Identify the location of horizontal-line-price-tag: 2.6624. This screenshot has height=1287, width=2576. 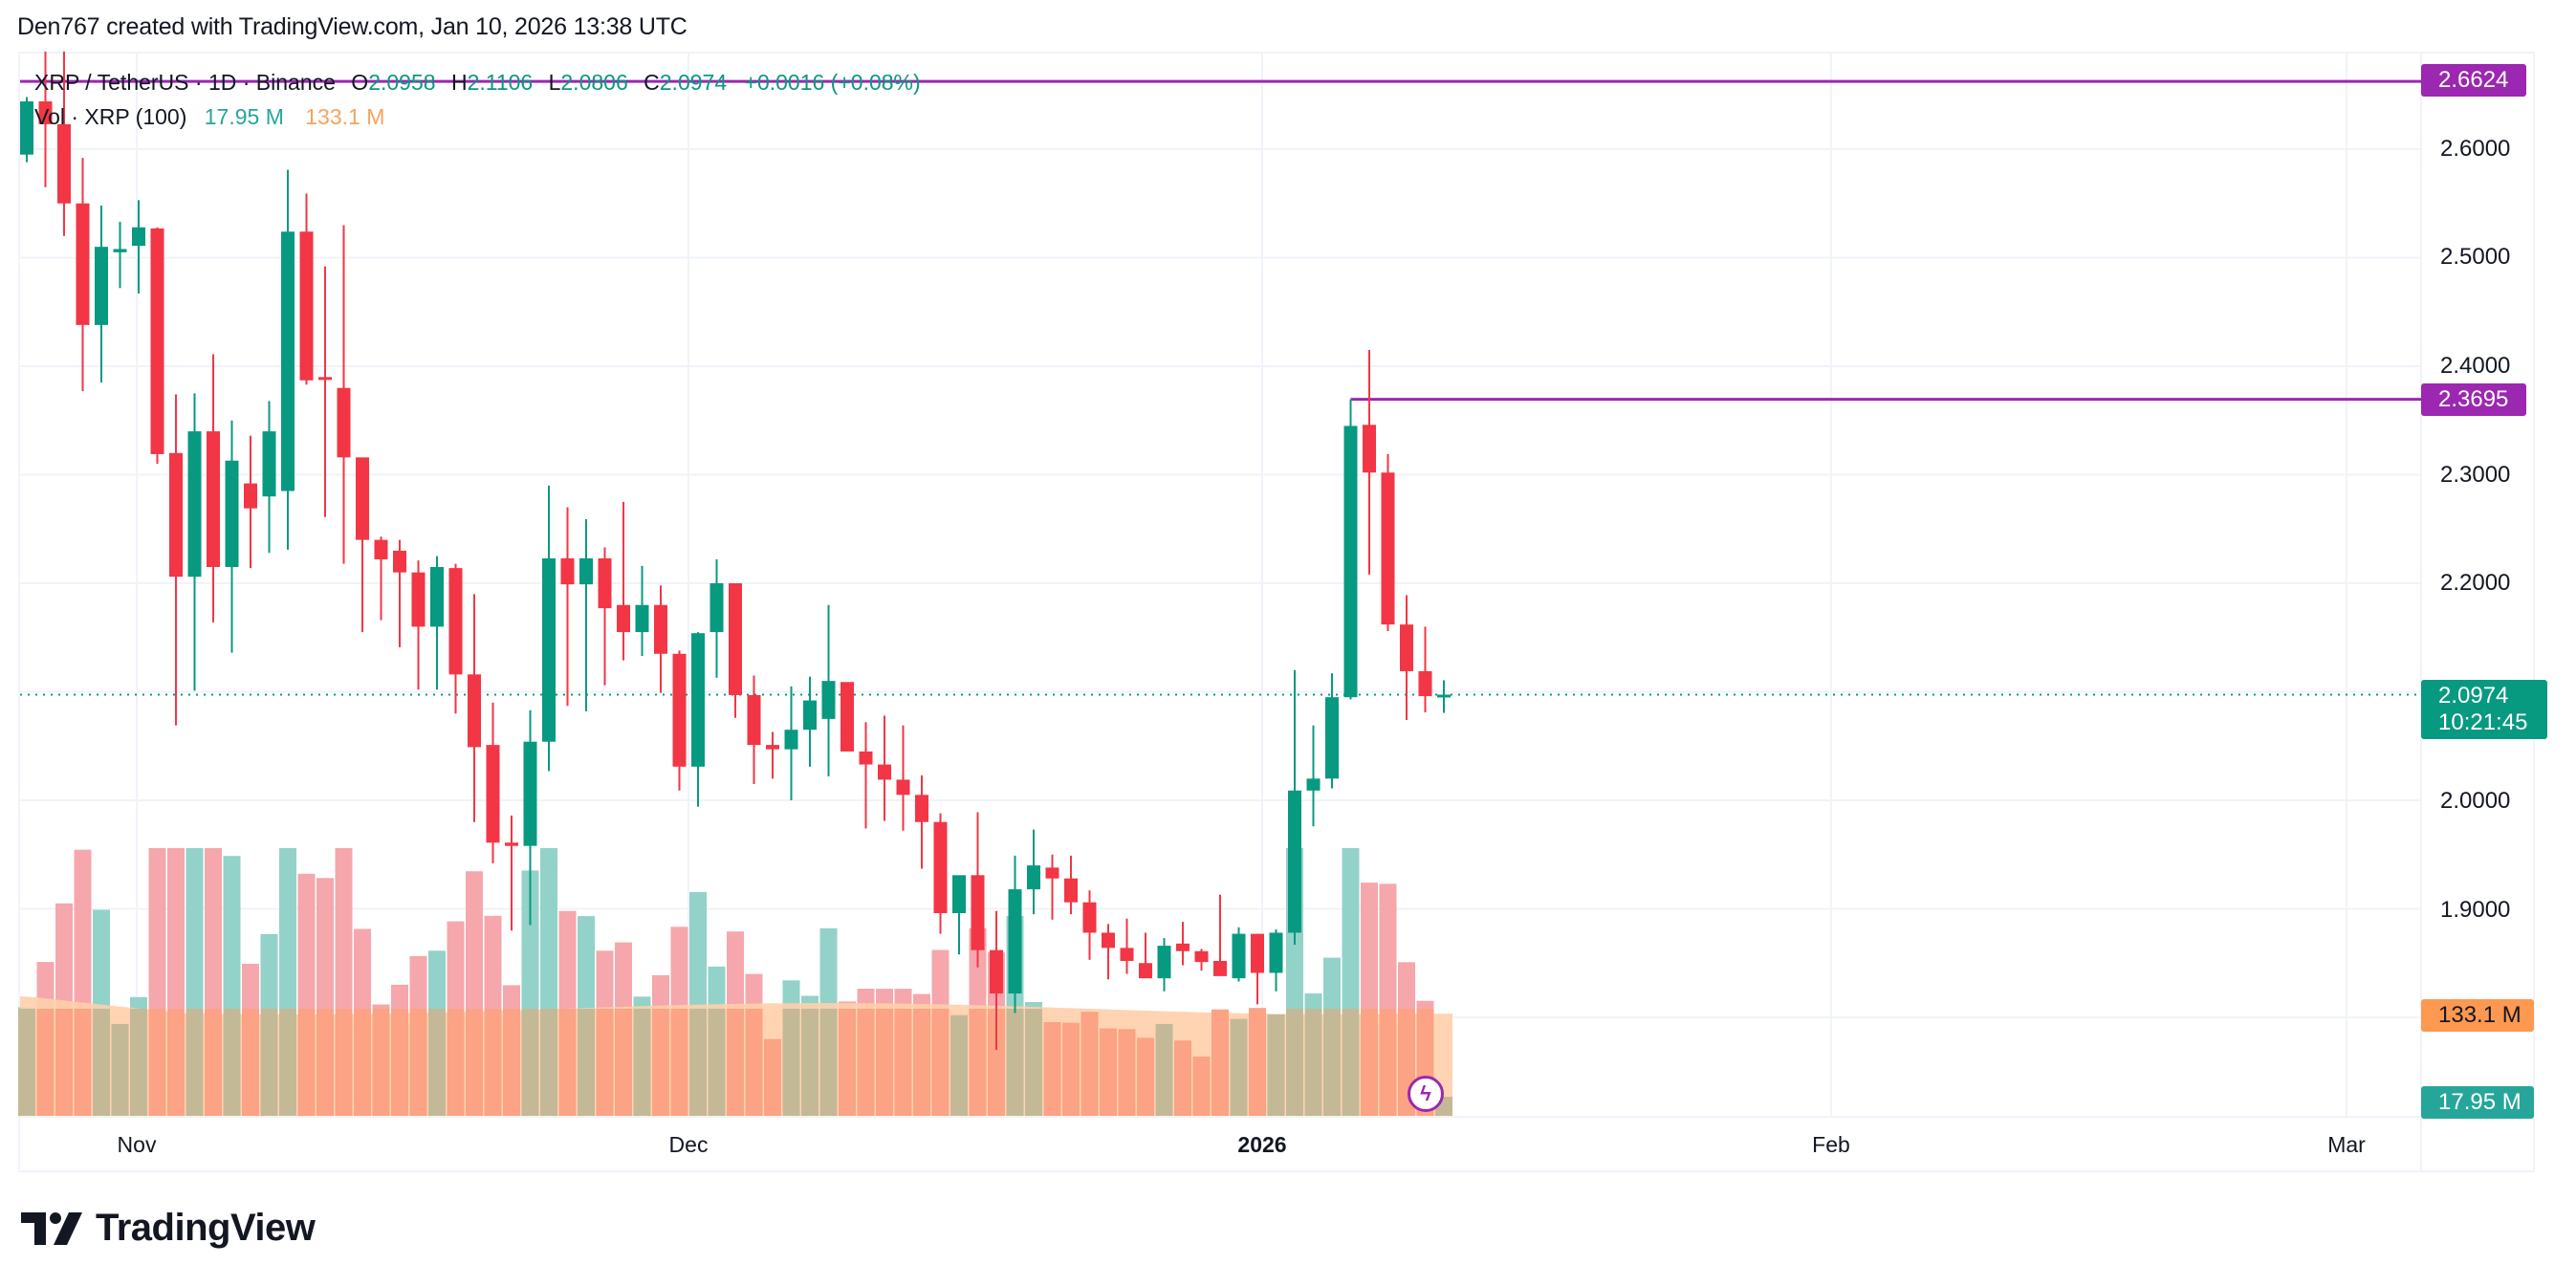
(2473, 81).